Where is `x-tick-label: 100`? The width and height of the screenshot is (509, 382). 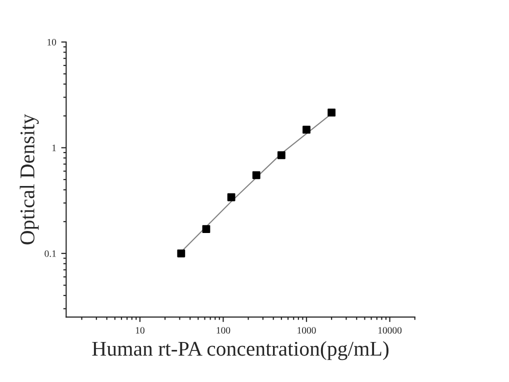 x-tick-label: 100 is located at coordinates (223, 330).